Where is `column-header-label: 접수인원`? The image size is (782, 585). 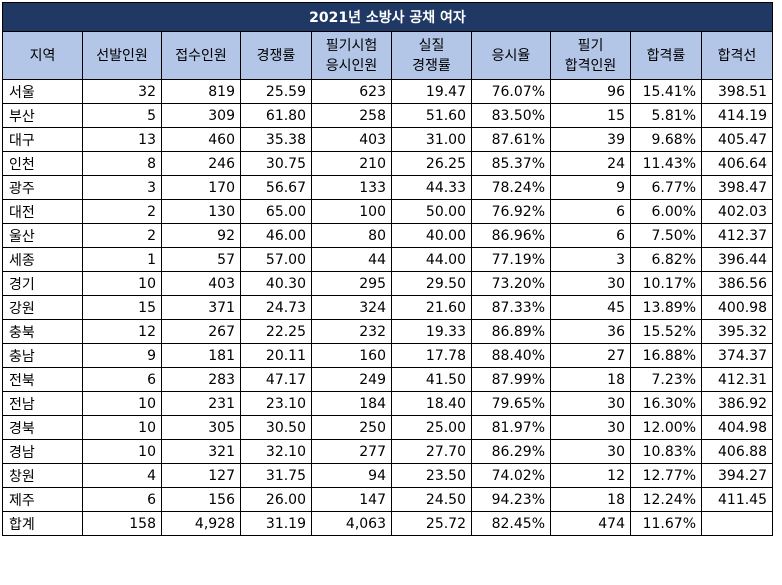
column-header-label: 접수인원 is located at coordinates (201, 55).